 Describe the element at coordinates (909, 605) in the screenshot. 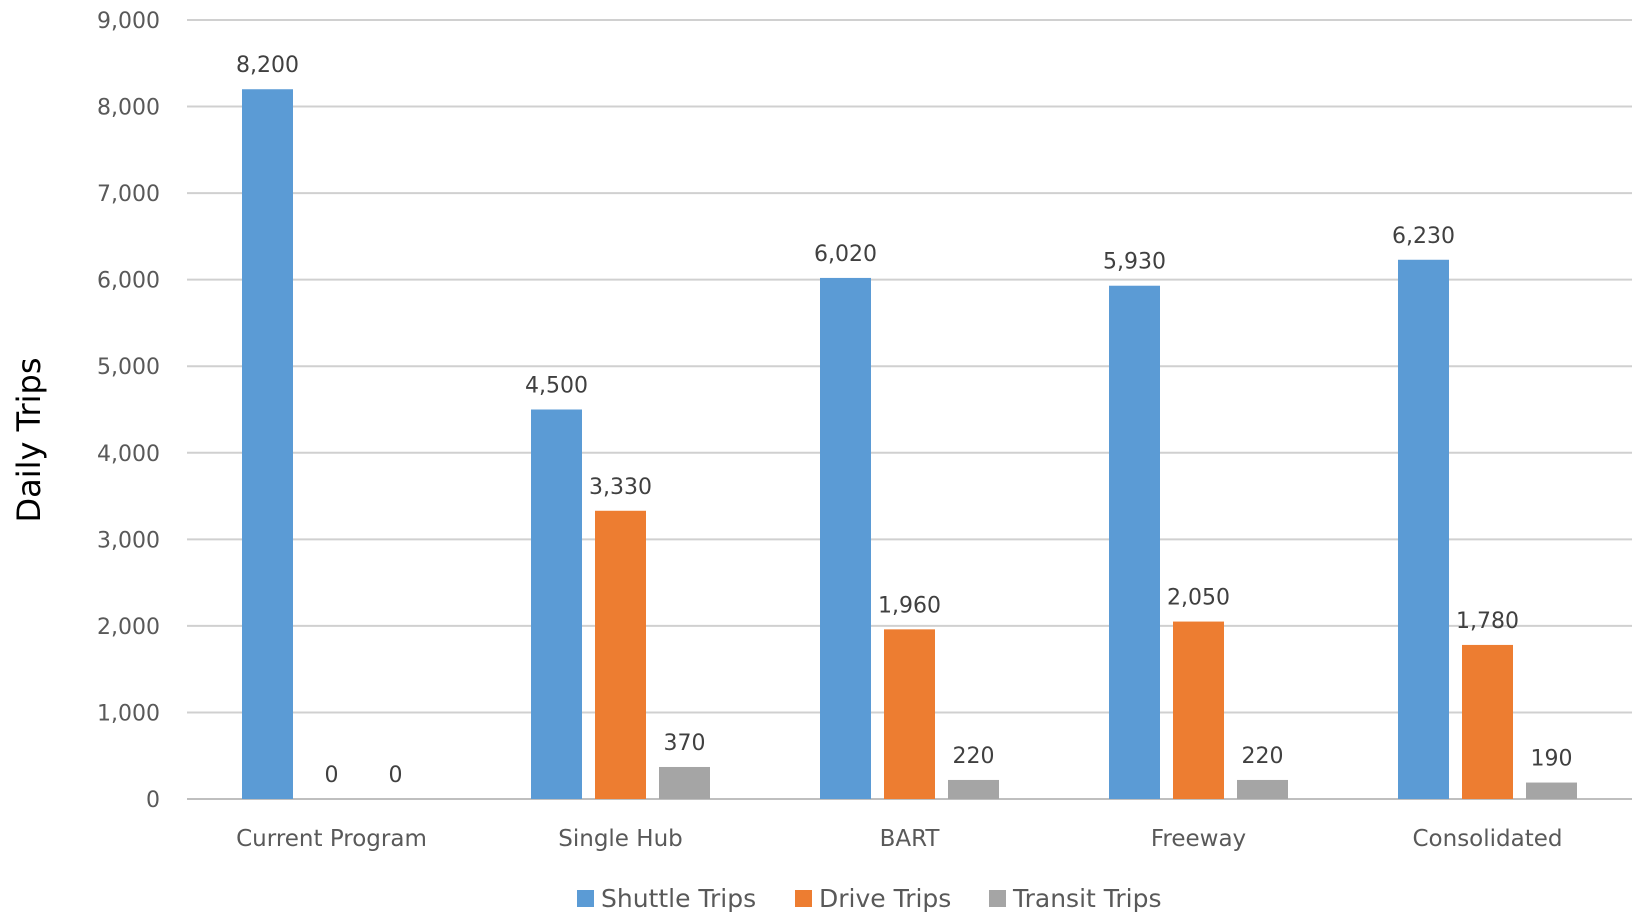

I see `data-label: 1,960` at that location.